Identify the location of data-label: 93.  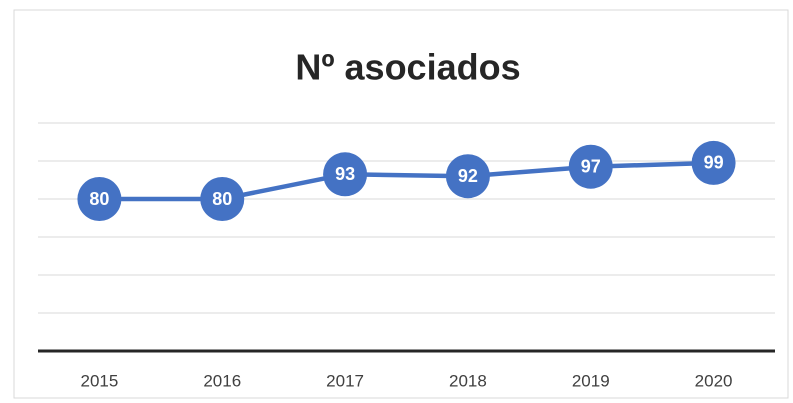
(345, 174).